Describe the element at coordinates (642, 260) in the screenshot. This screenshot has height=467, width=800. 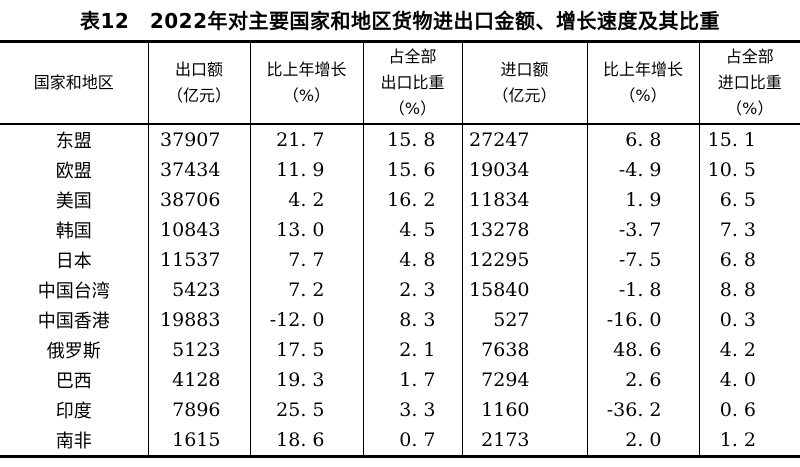
I see `cell-import-growth: -7. 5` at that location.